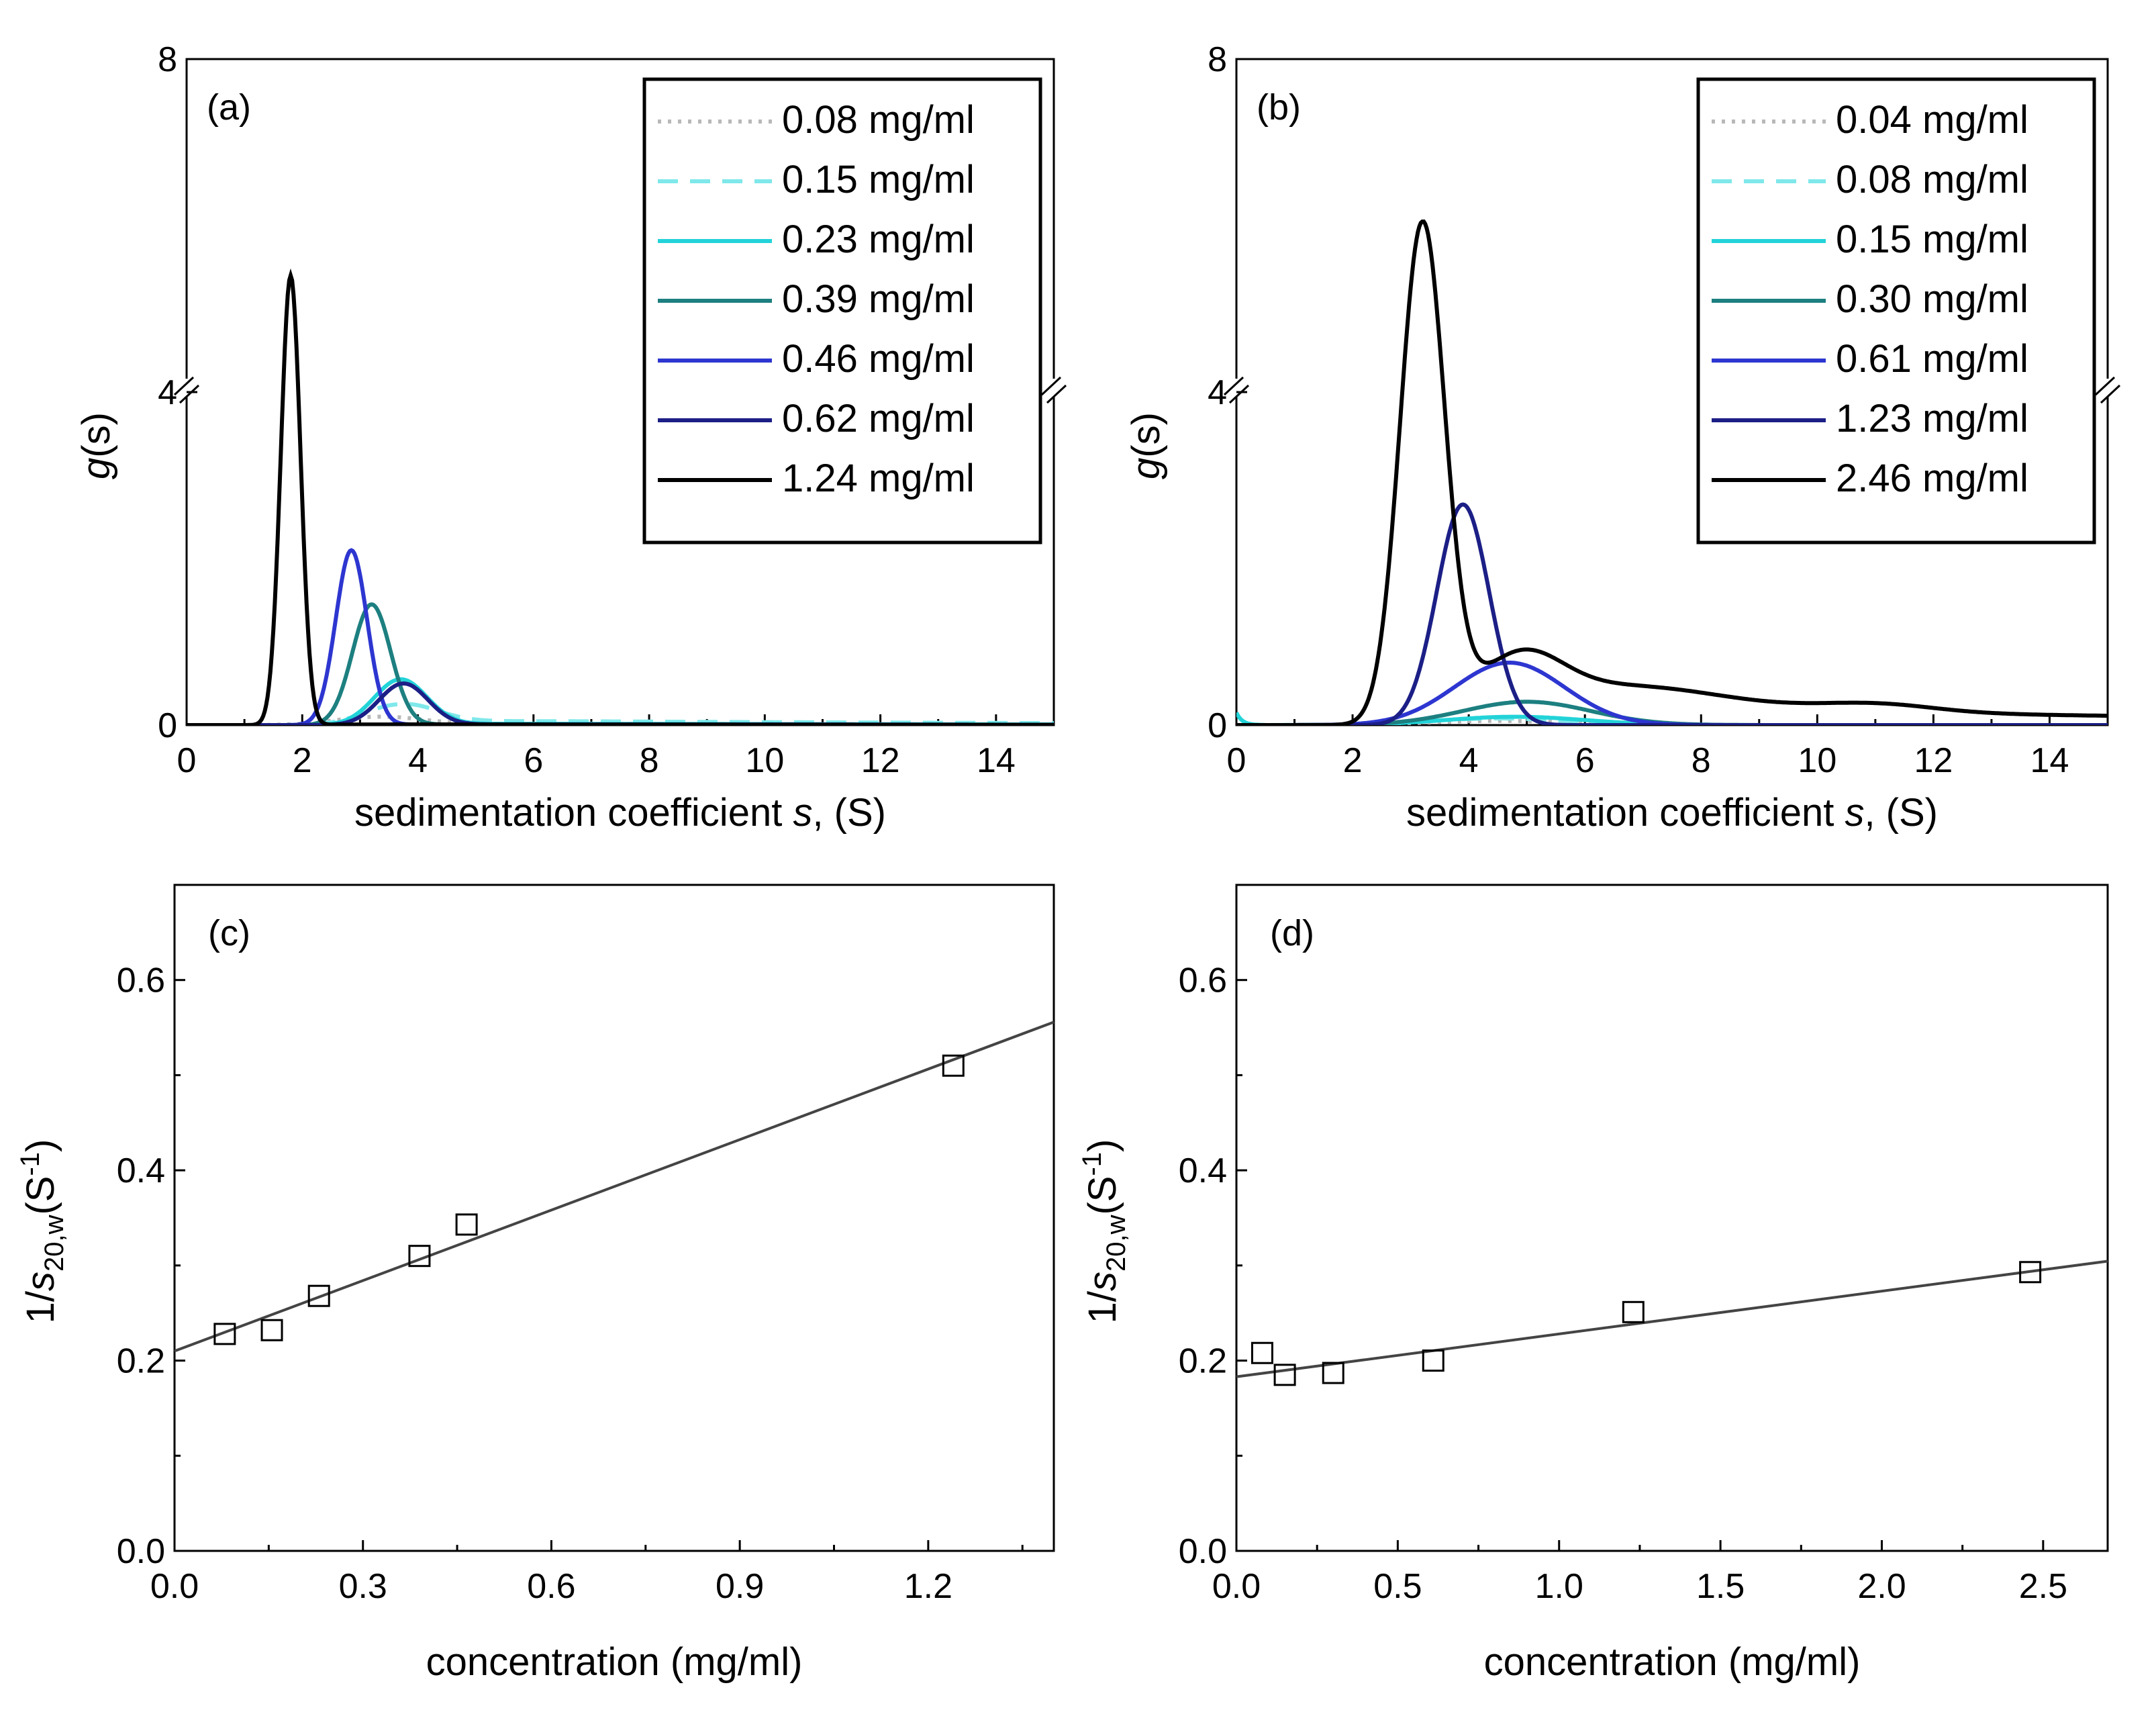 Image resolution: width=2156 pixels, height=1710 pixels. Describe the element at coordinates (1431, 387) in the screenshot. I see `break-region` at that location.